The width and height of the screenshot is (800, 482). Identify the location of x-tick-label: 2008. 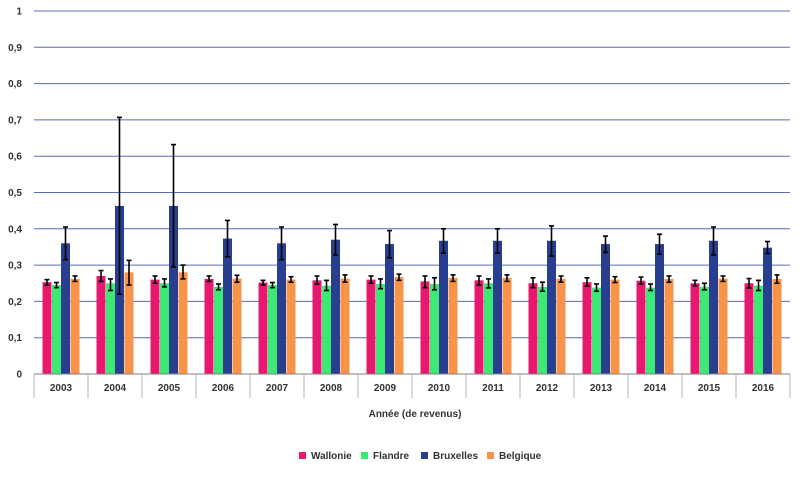
(331, 388).